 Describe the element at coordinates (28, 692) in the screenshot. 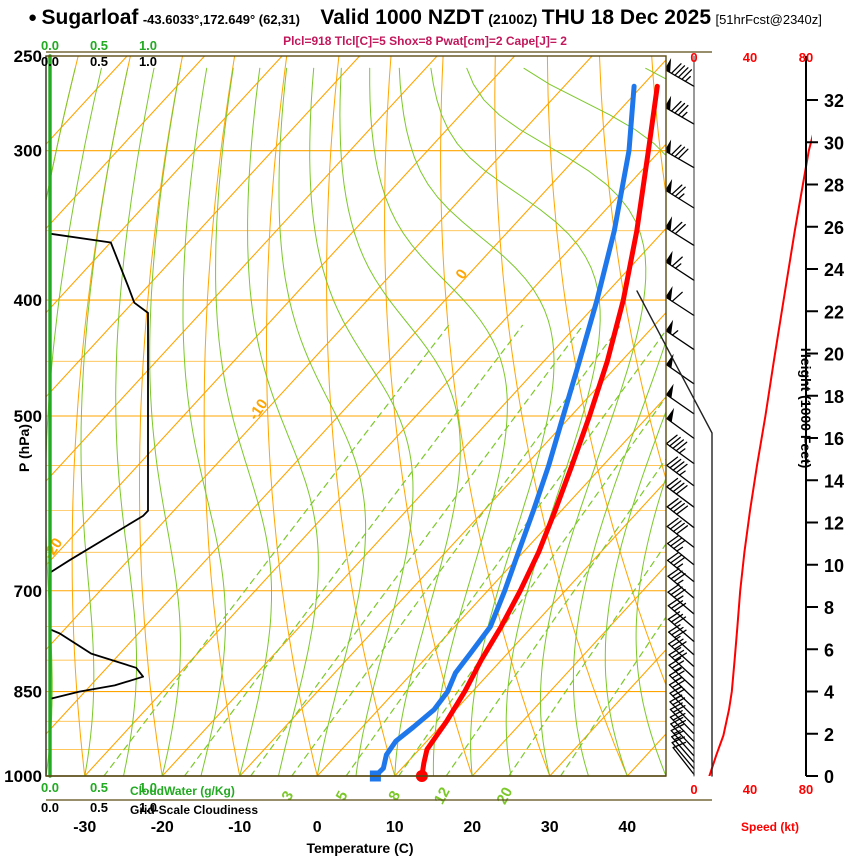

I see `svg-text: 850` at that location.